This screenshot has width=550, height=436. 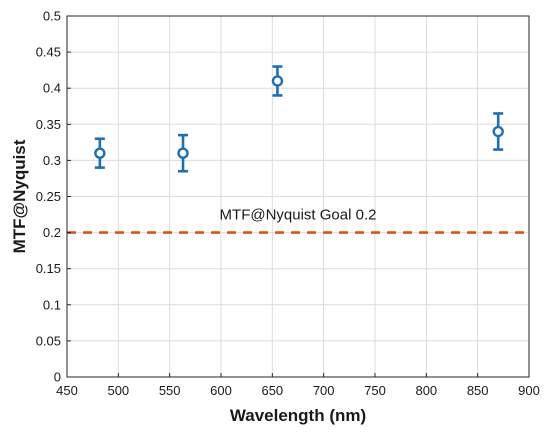 What do you see at coordinates (48, 196) in the screenshot?
I see `y-tick-label: 0.25` at bounding box center [48, 196].